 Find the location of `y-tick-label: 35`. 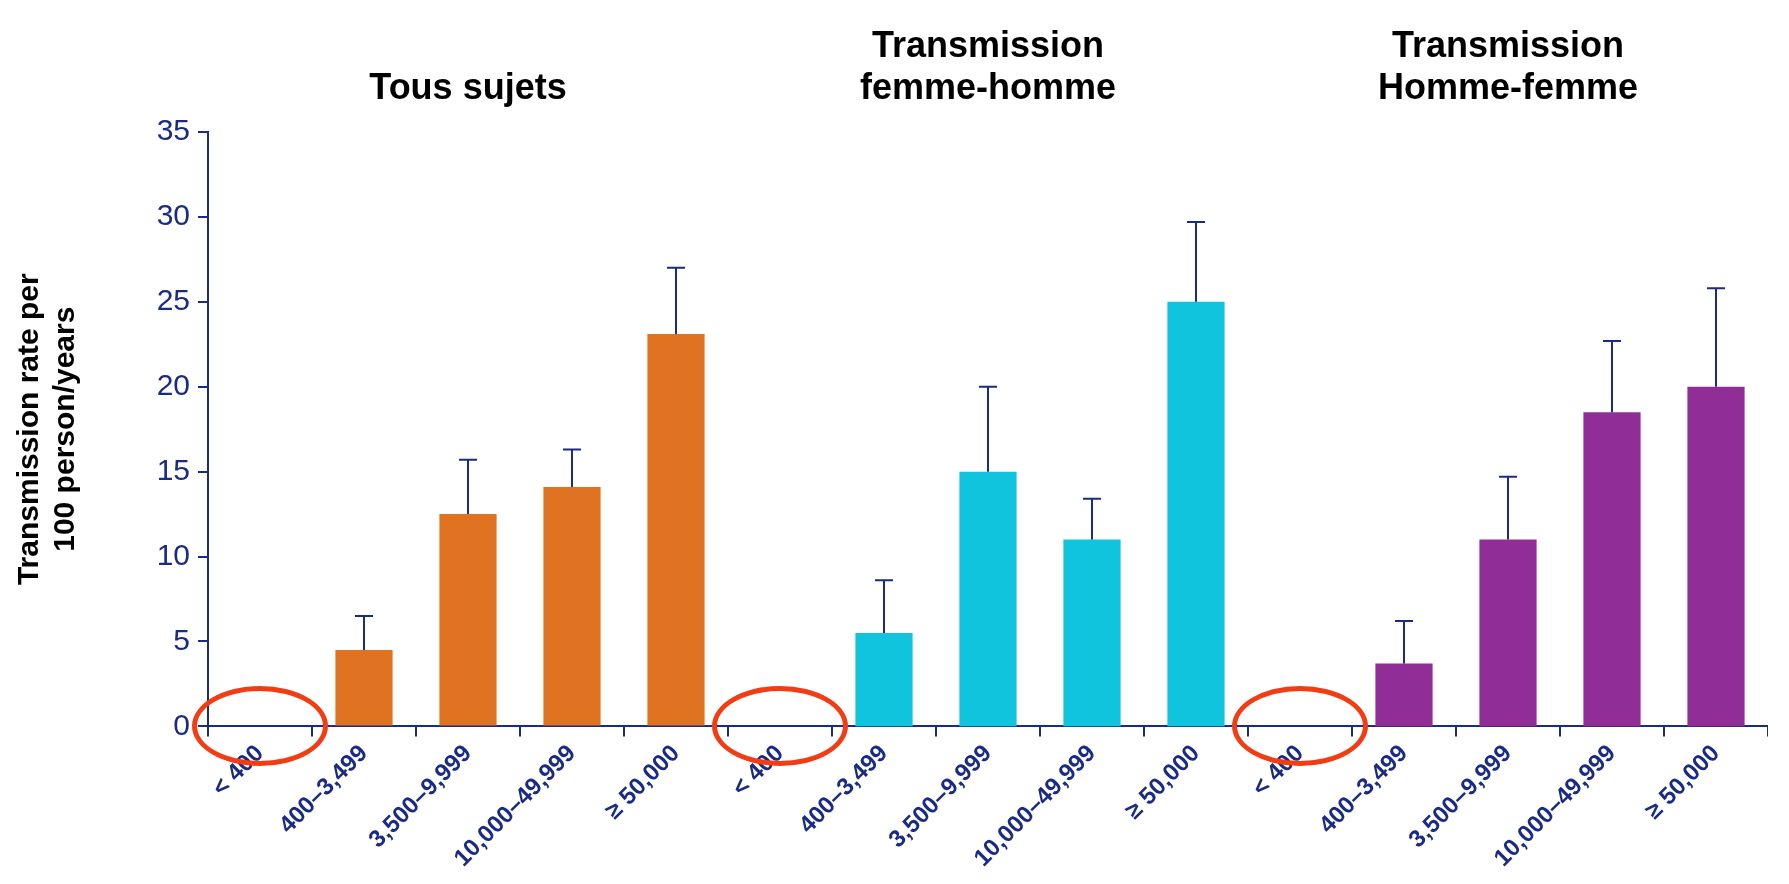

y-tick-label: 35 is located at coordinates (173, 130).